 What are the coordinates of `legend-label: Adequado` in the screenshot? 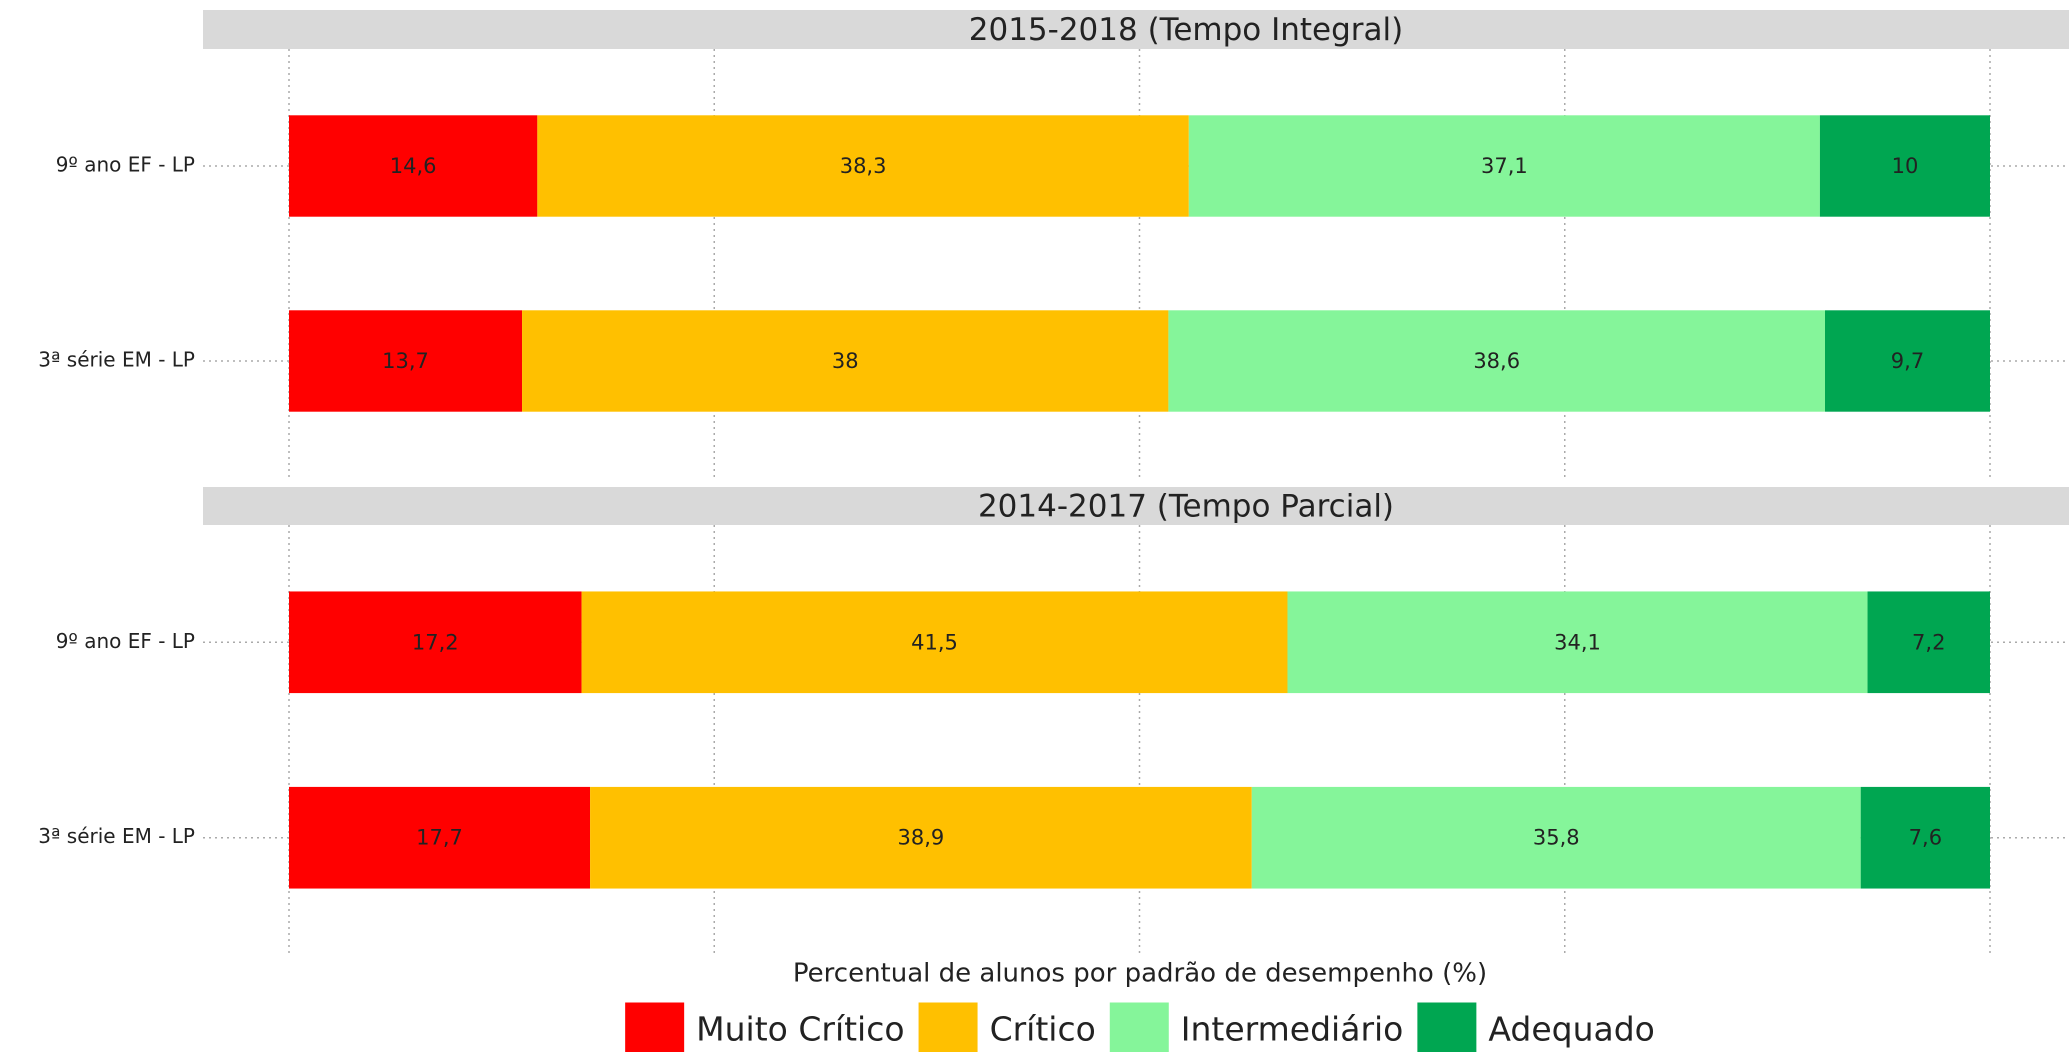 It's located at (1571, 1029).